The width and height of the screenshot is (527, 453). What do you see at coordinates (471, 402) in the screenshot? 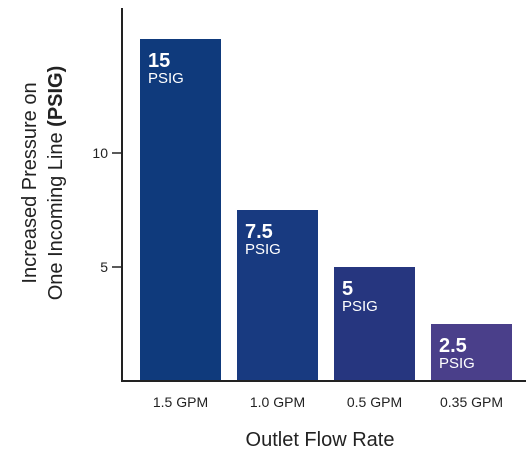
I see `x-tick-label: 0.35 GPM` at bounding box center [471, 402].